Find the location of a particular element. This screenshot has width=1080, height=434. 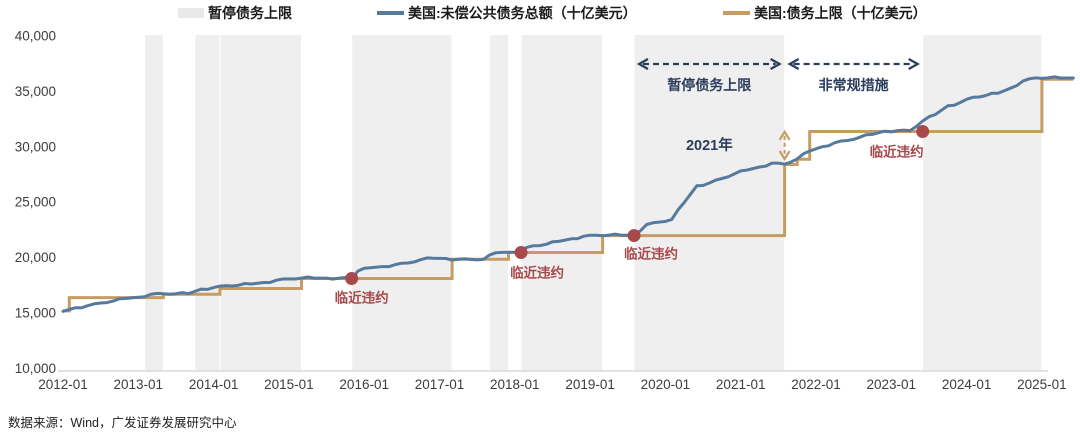

legend-item-suspension: 暂停债务上限 is located at coordinates (235, 13).